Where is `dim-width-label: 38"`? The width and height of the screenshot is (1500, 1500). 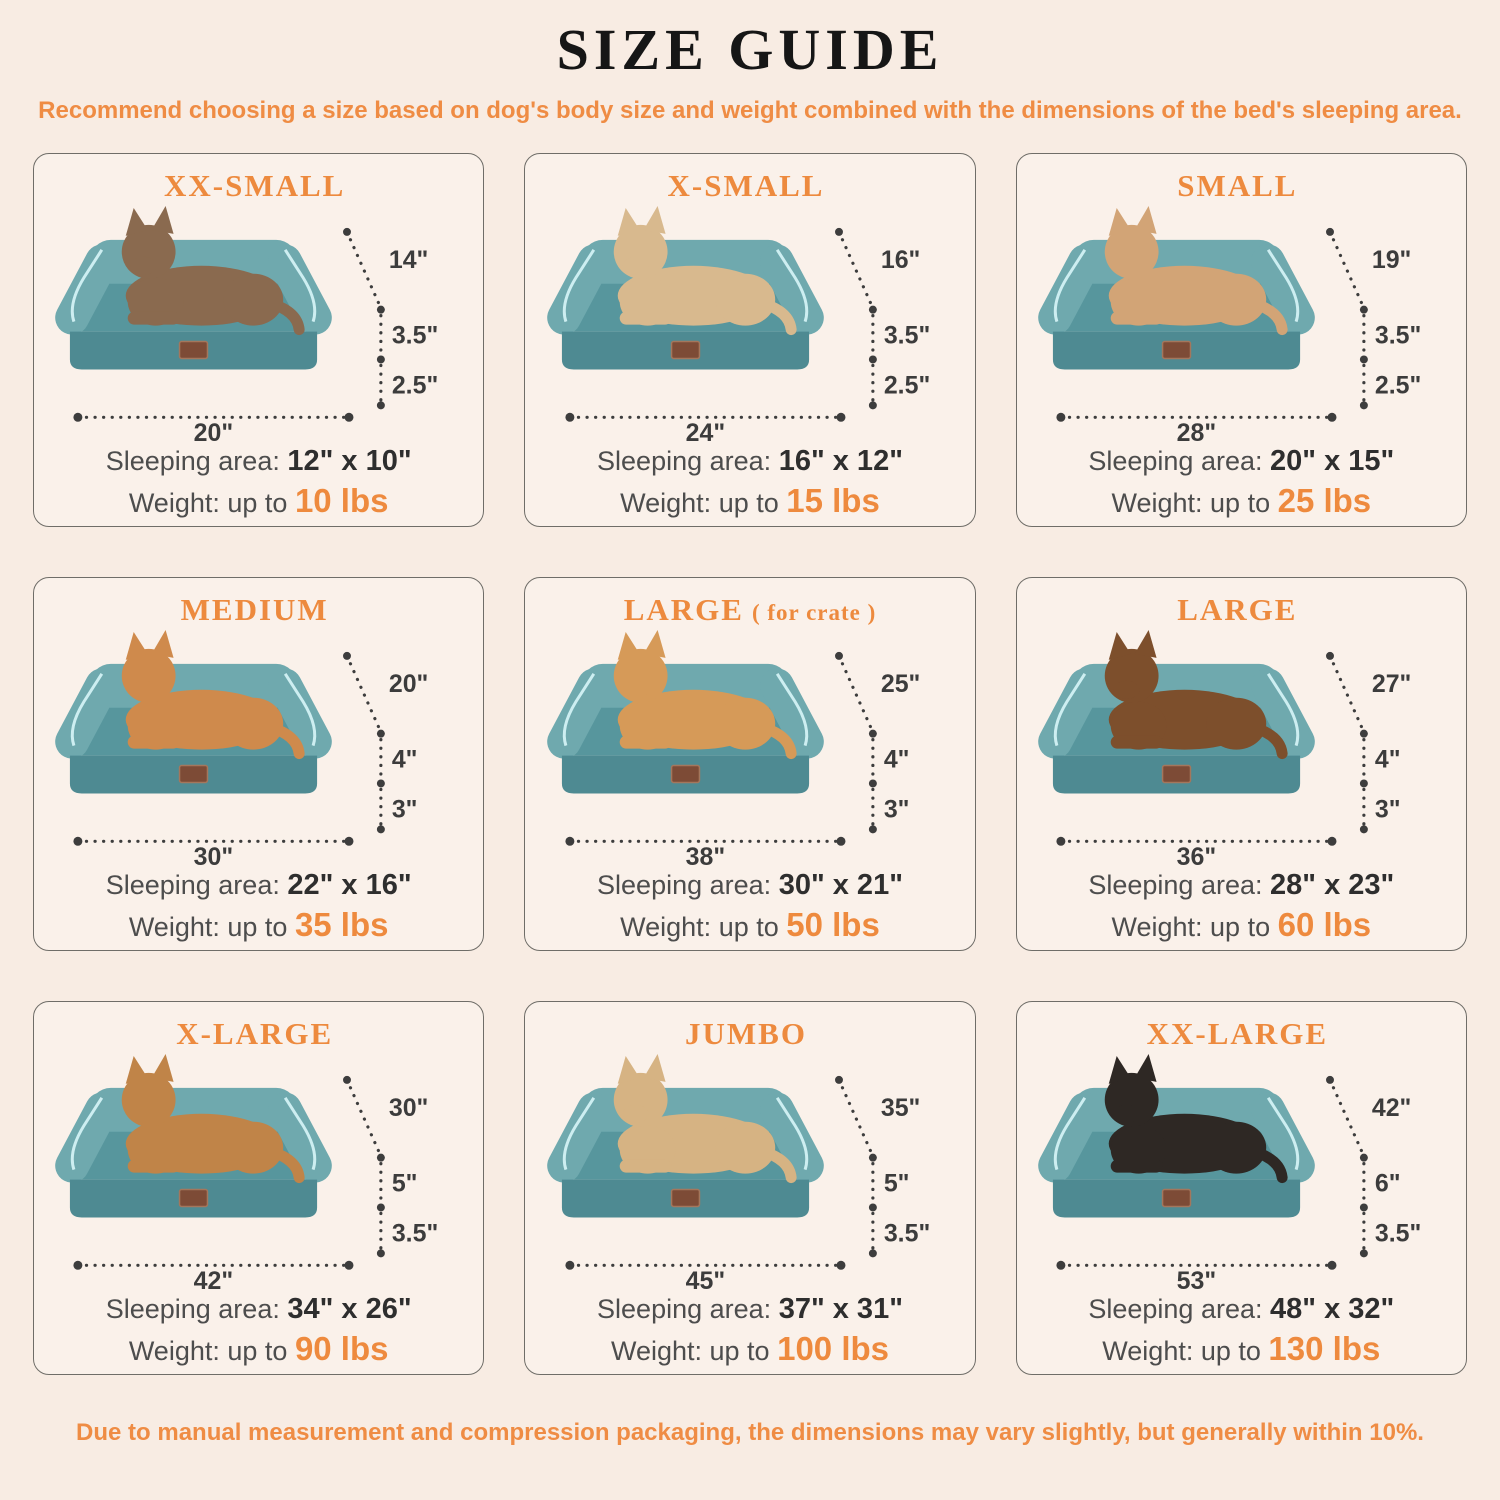 dim-width-label: 38" is located at coordinates (705, 855).